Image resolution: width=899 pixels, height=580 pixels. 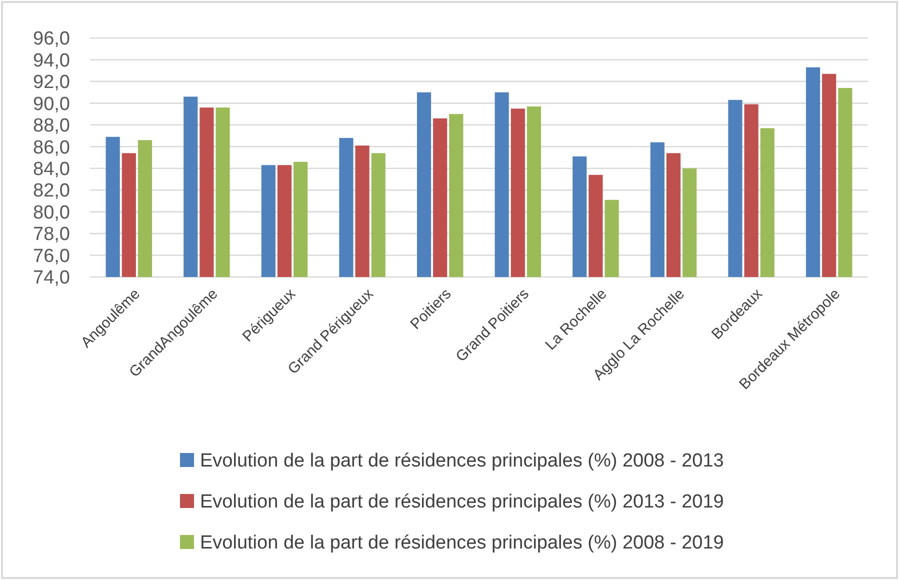 What do you see at coordinates (462, 461) in the screenshot?
I see `legend-label: Evolution de la part de résidences principales (%) 2008 - 2013` at bounding box center [462, 461].